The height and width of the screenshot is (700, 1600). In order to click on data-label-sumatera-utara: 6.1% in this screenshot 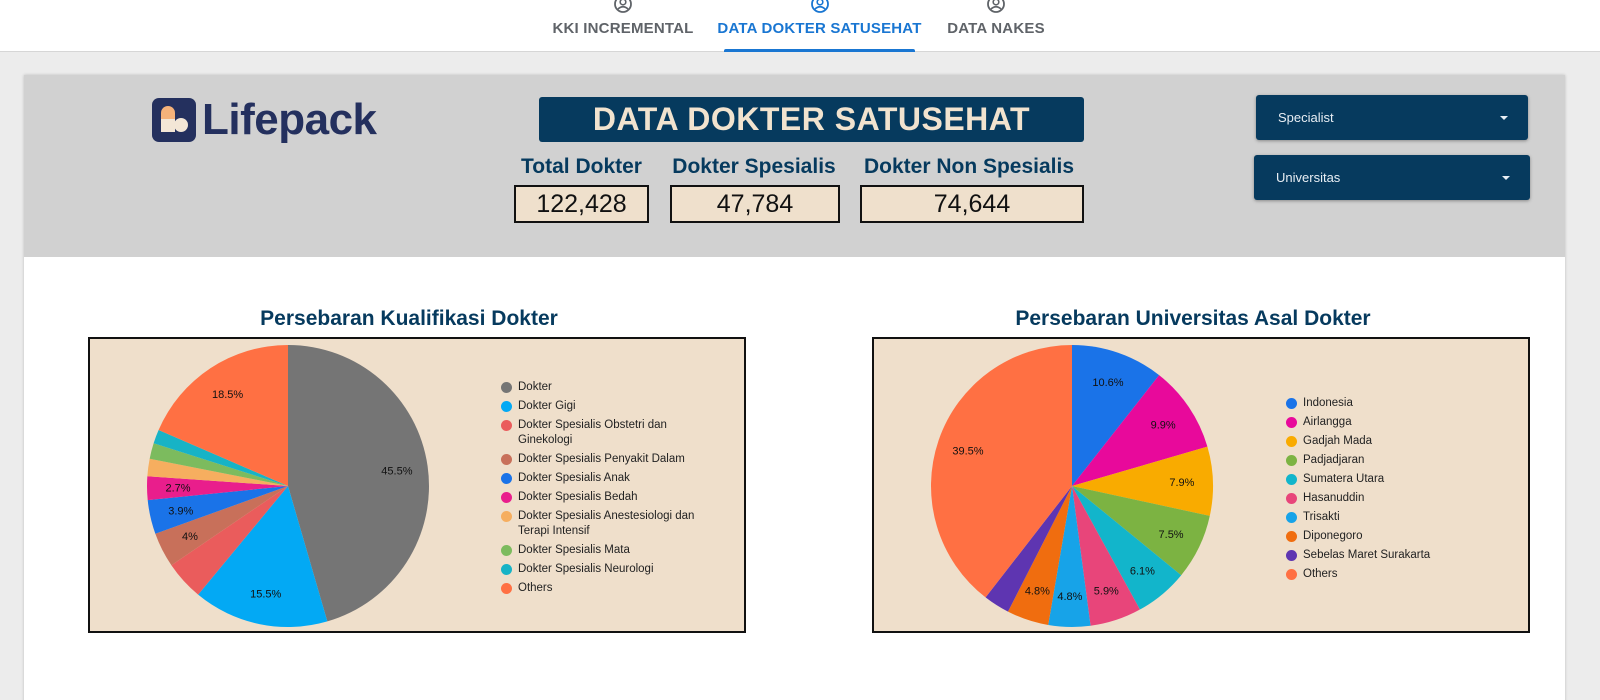, I will do `click(1142, 572)`.